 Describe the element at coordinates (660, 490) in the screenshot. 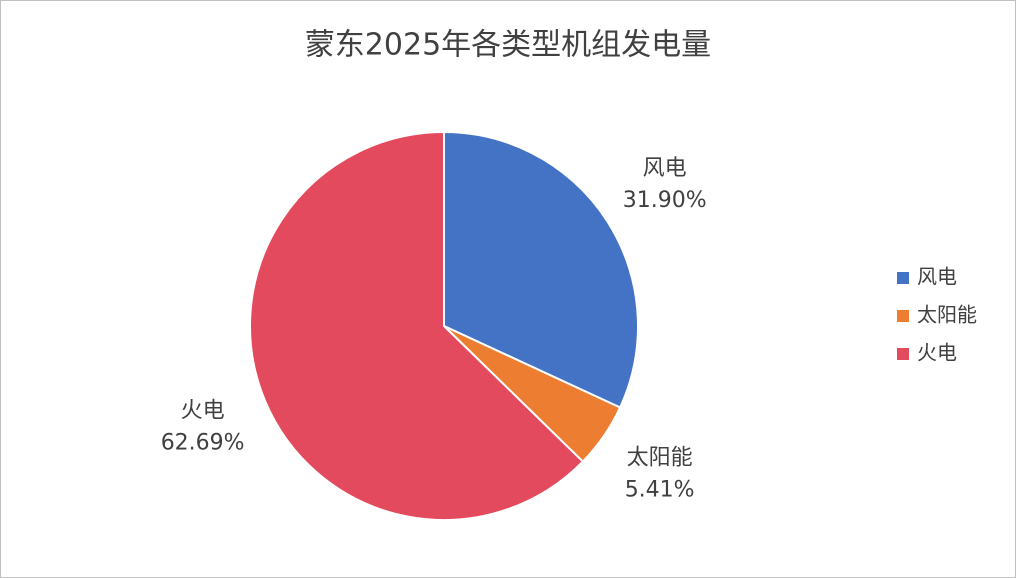

I see `data-label-value: 5.41%` at that location.